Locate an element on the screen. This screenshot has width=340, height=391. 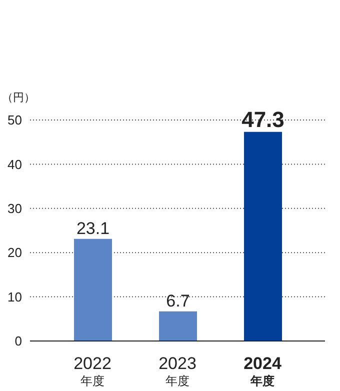
y-tick-label: 0 is located at coordinates (18, 341).